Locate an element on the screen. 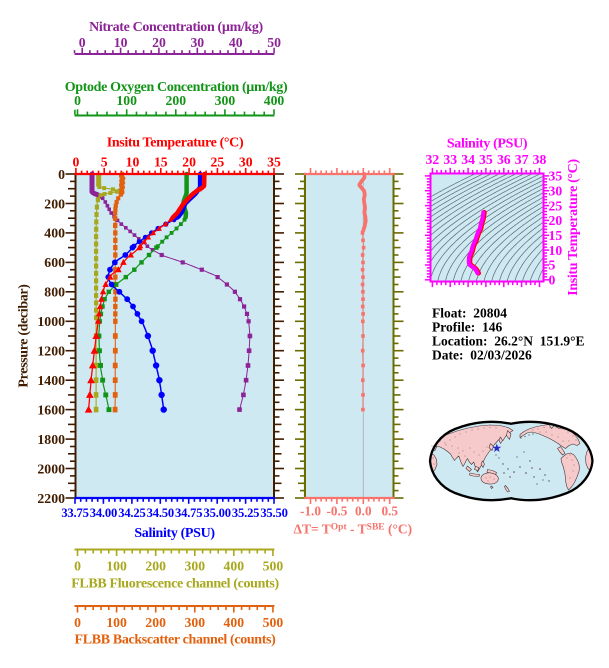 This screenshot has height=668, width=609. svg-text: 34.75 is located at coordinates (188, 513).